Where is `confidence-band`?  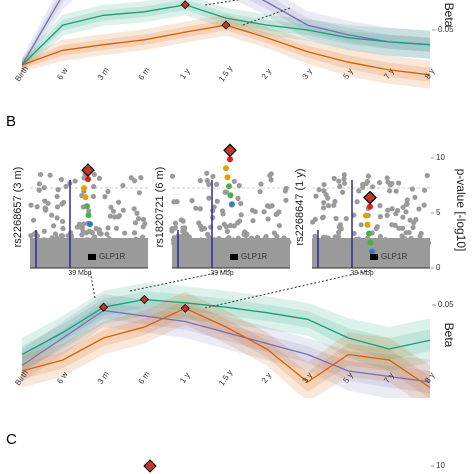 confidence-band is located at coordinates (226, 51).